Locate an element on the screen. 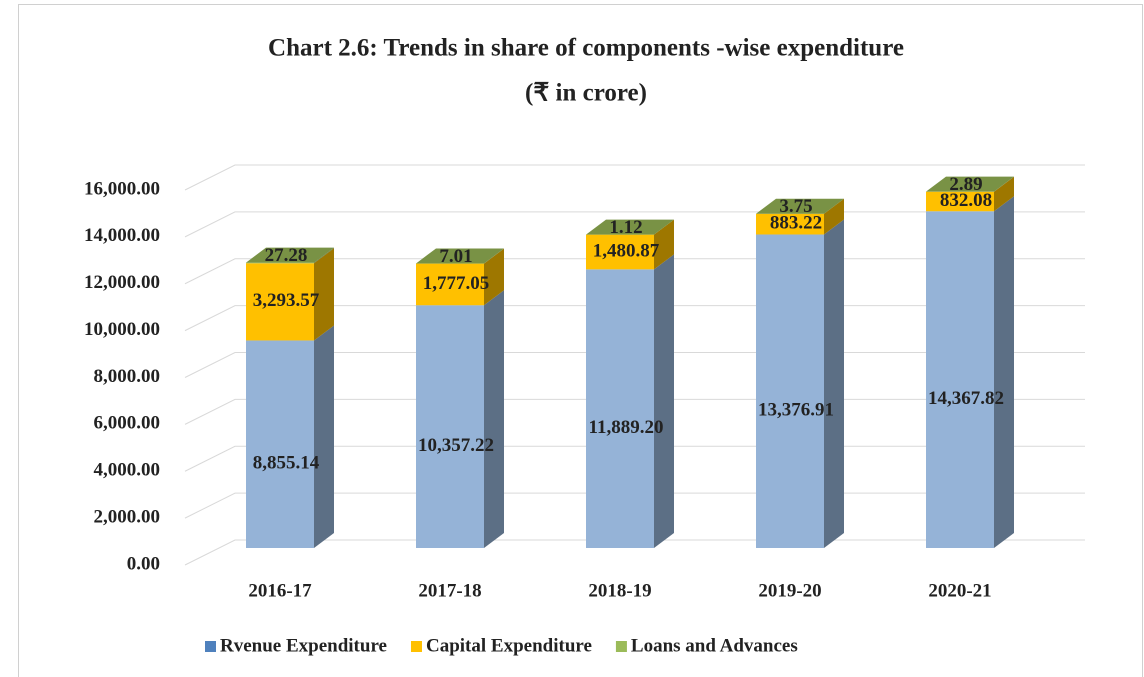  y-tick-label: 2,000.00 is located at coordinates (127, 516).